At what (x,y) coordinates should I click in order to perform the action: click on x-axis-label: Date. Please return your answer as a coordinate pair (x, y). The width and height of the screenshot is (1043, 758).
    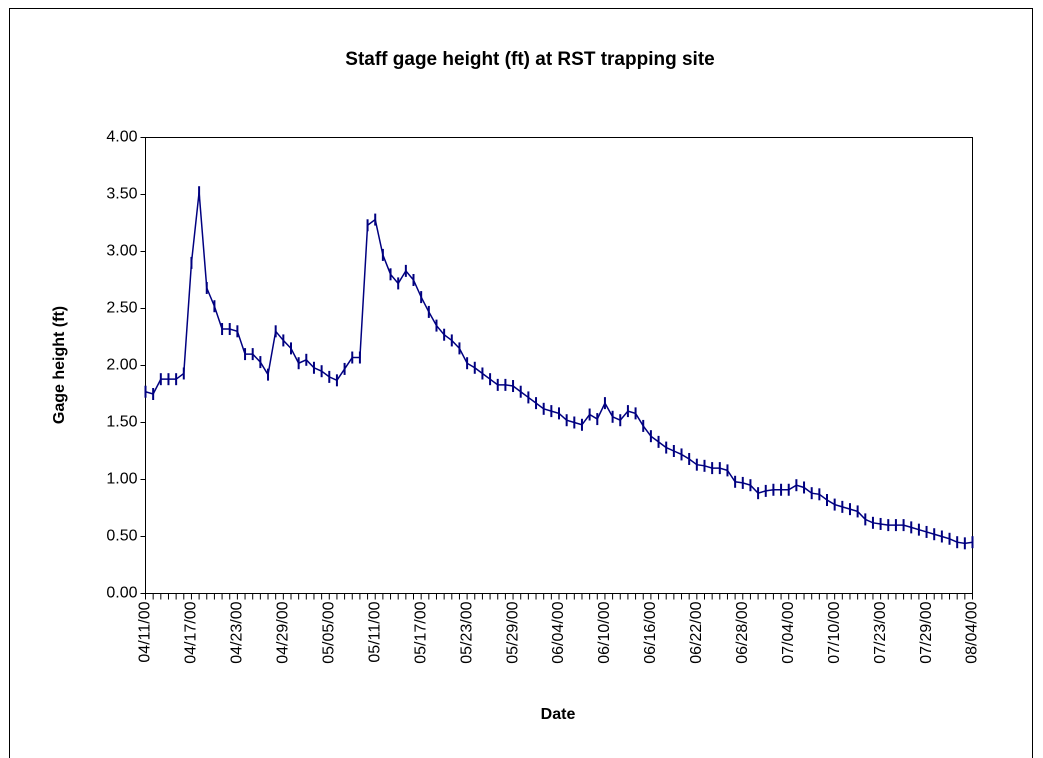
    Looking at the image, I should click on (558, 714).